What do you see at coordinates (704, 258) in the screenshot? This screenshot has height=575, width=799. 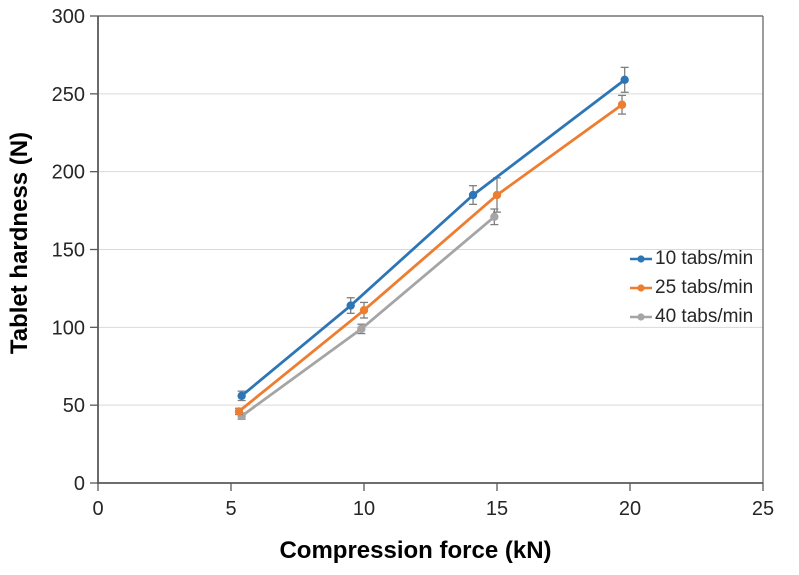 I see `legend-label: 10 tabs/min` at bounding box center [704, 258].